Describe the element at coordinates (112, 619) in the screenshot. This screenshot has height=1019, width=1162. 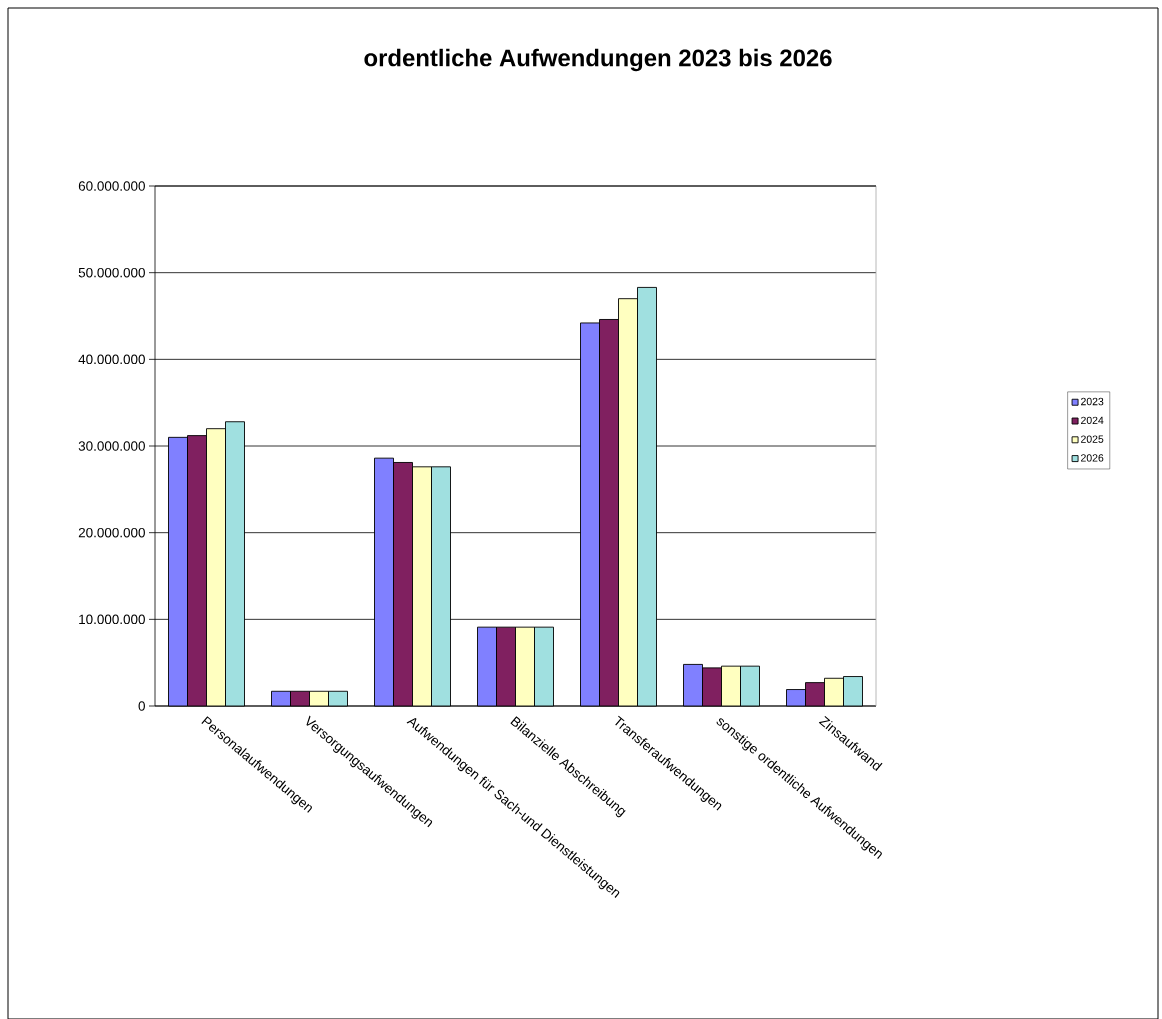
I see `y-tick-label: 10.000.000` at that location.